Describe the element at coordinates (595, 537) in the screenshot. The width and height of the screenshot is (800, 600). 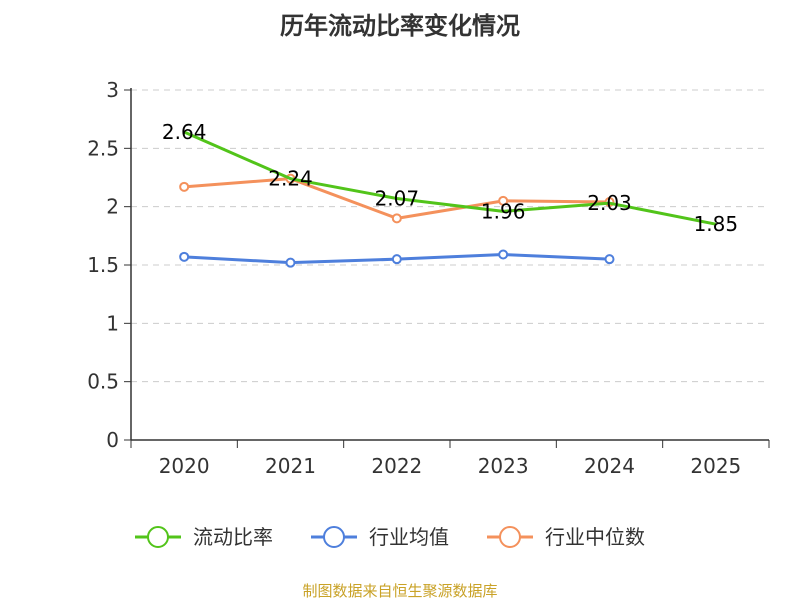
I see `legend-label: 行业中位数` at that location.